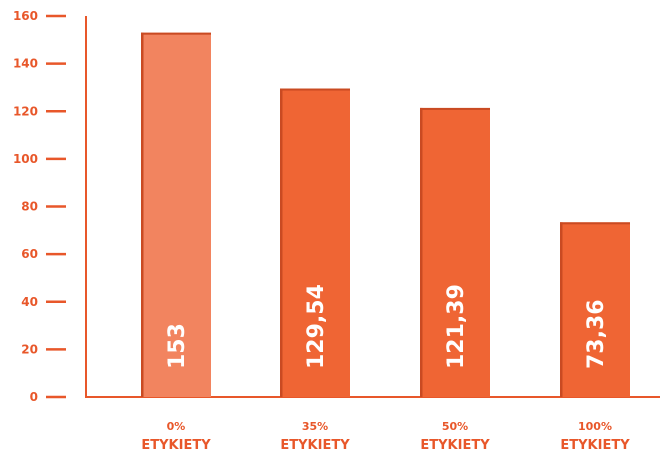 Image resolution: width=663 pixels, height=455 pixels. What do you see at coordinates (25, 159) in the screenshot?
I see `y-tick-label: 100` at bounding box center [25, 159].